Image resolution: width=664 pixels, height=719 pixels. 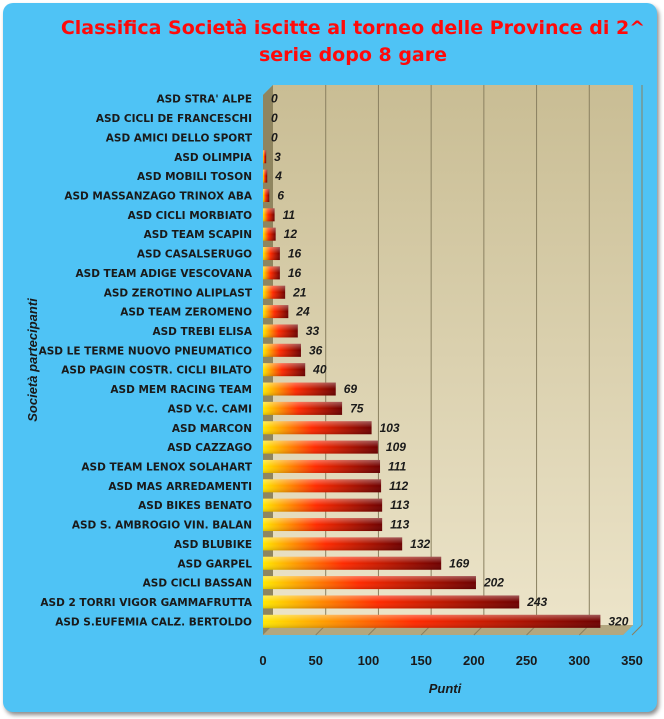 I want to click on category-label: ASD MOBILI TOSON, so click(x=194, y=177).